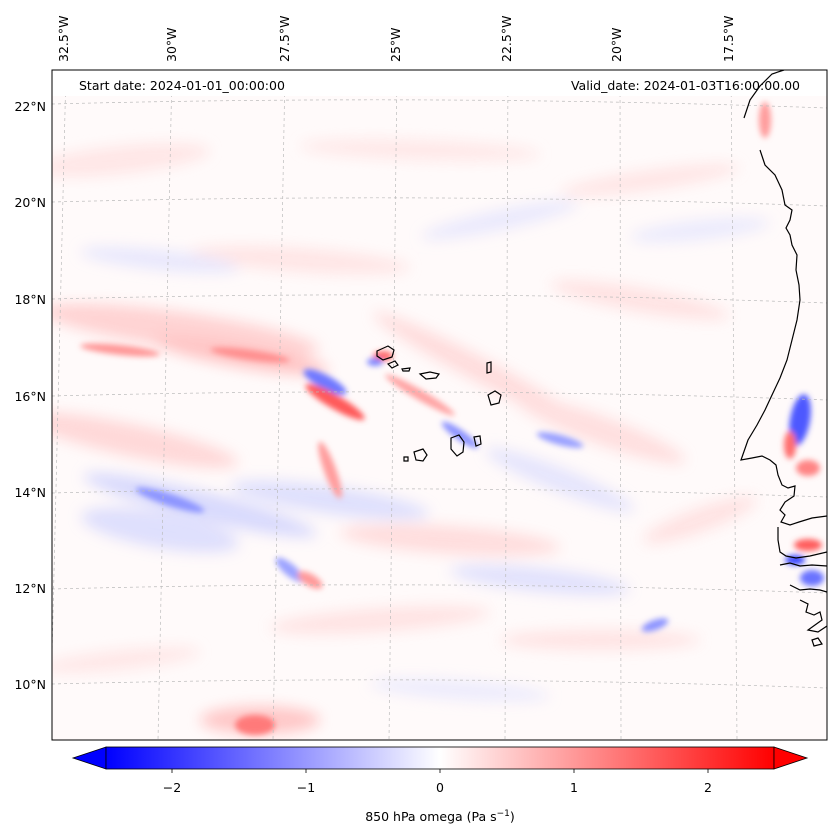 This screenshot has height=839, width=837. I want to click on island-brava, so click(406, 459).